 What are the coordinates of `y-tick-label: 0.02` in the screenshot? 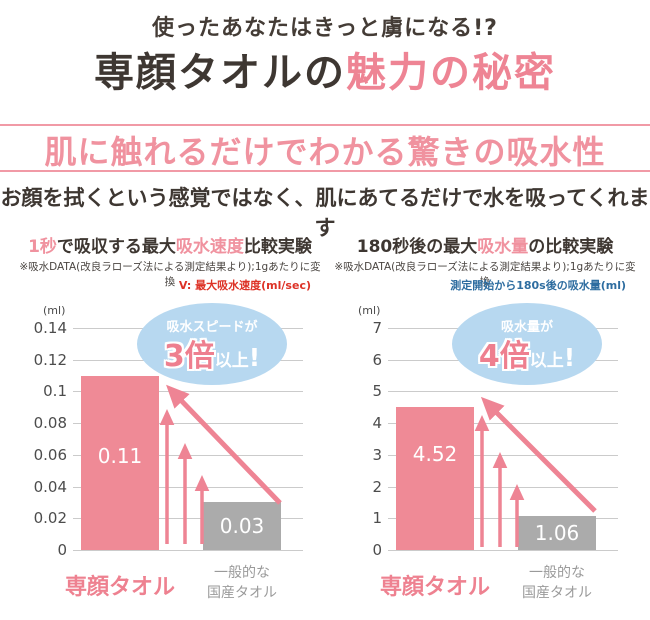 It's located at (50, 518).